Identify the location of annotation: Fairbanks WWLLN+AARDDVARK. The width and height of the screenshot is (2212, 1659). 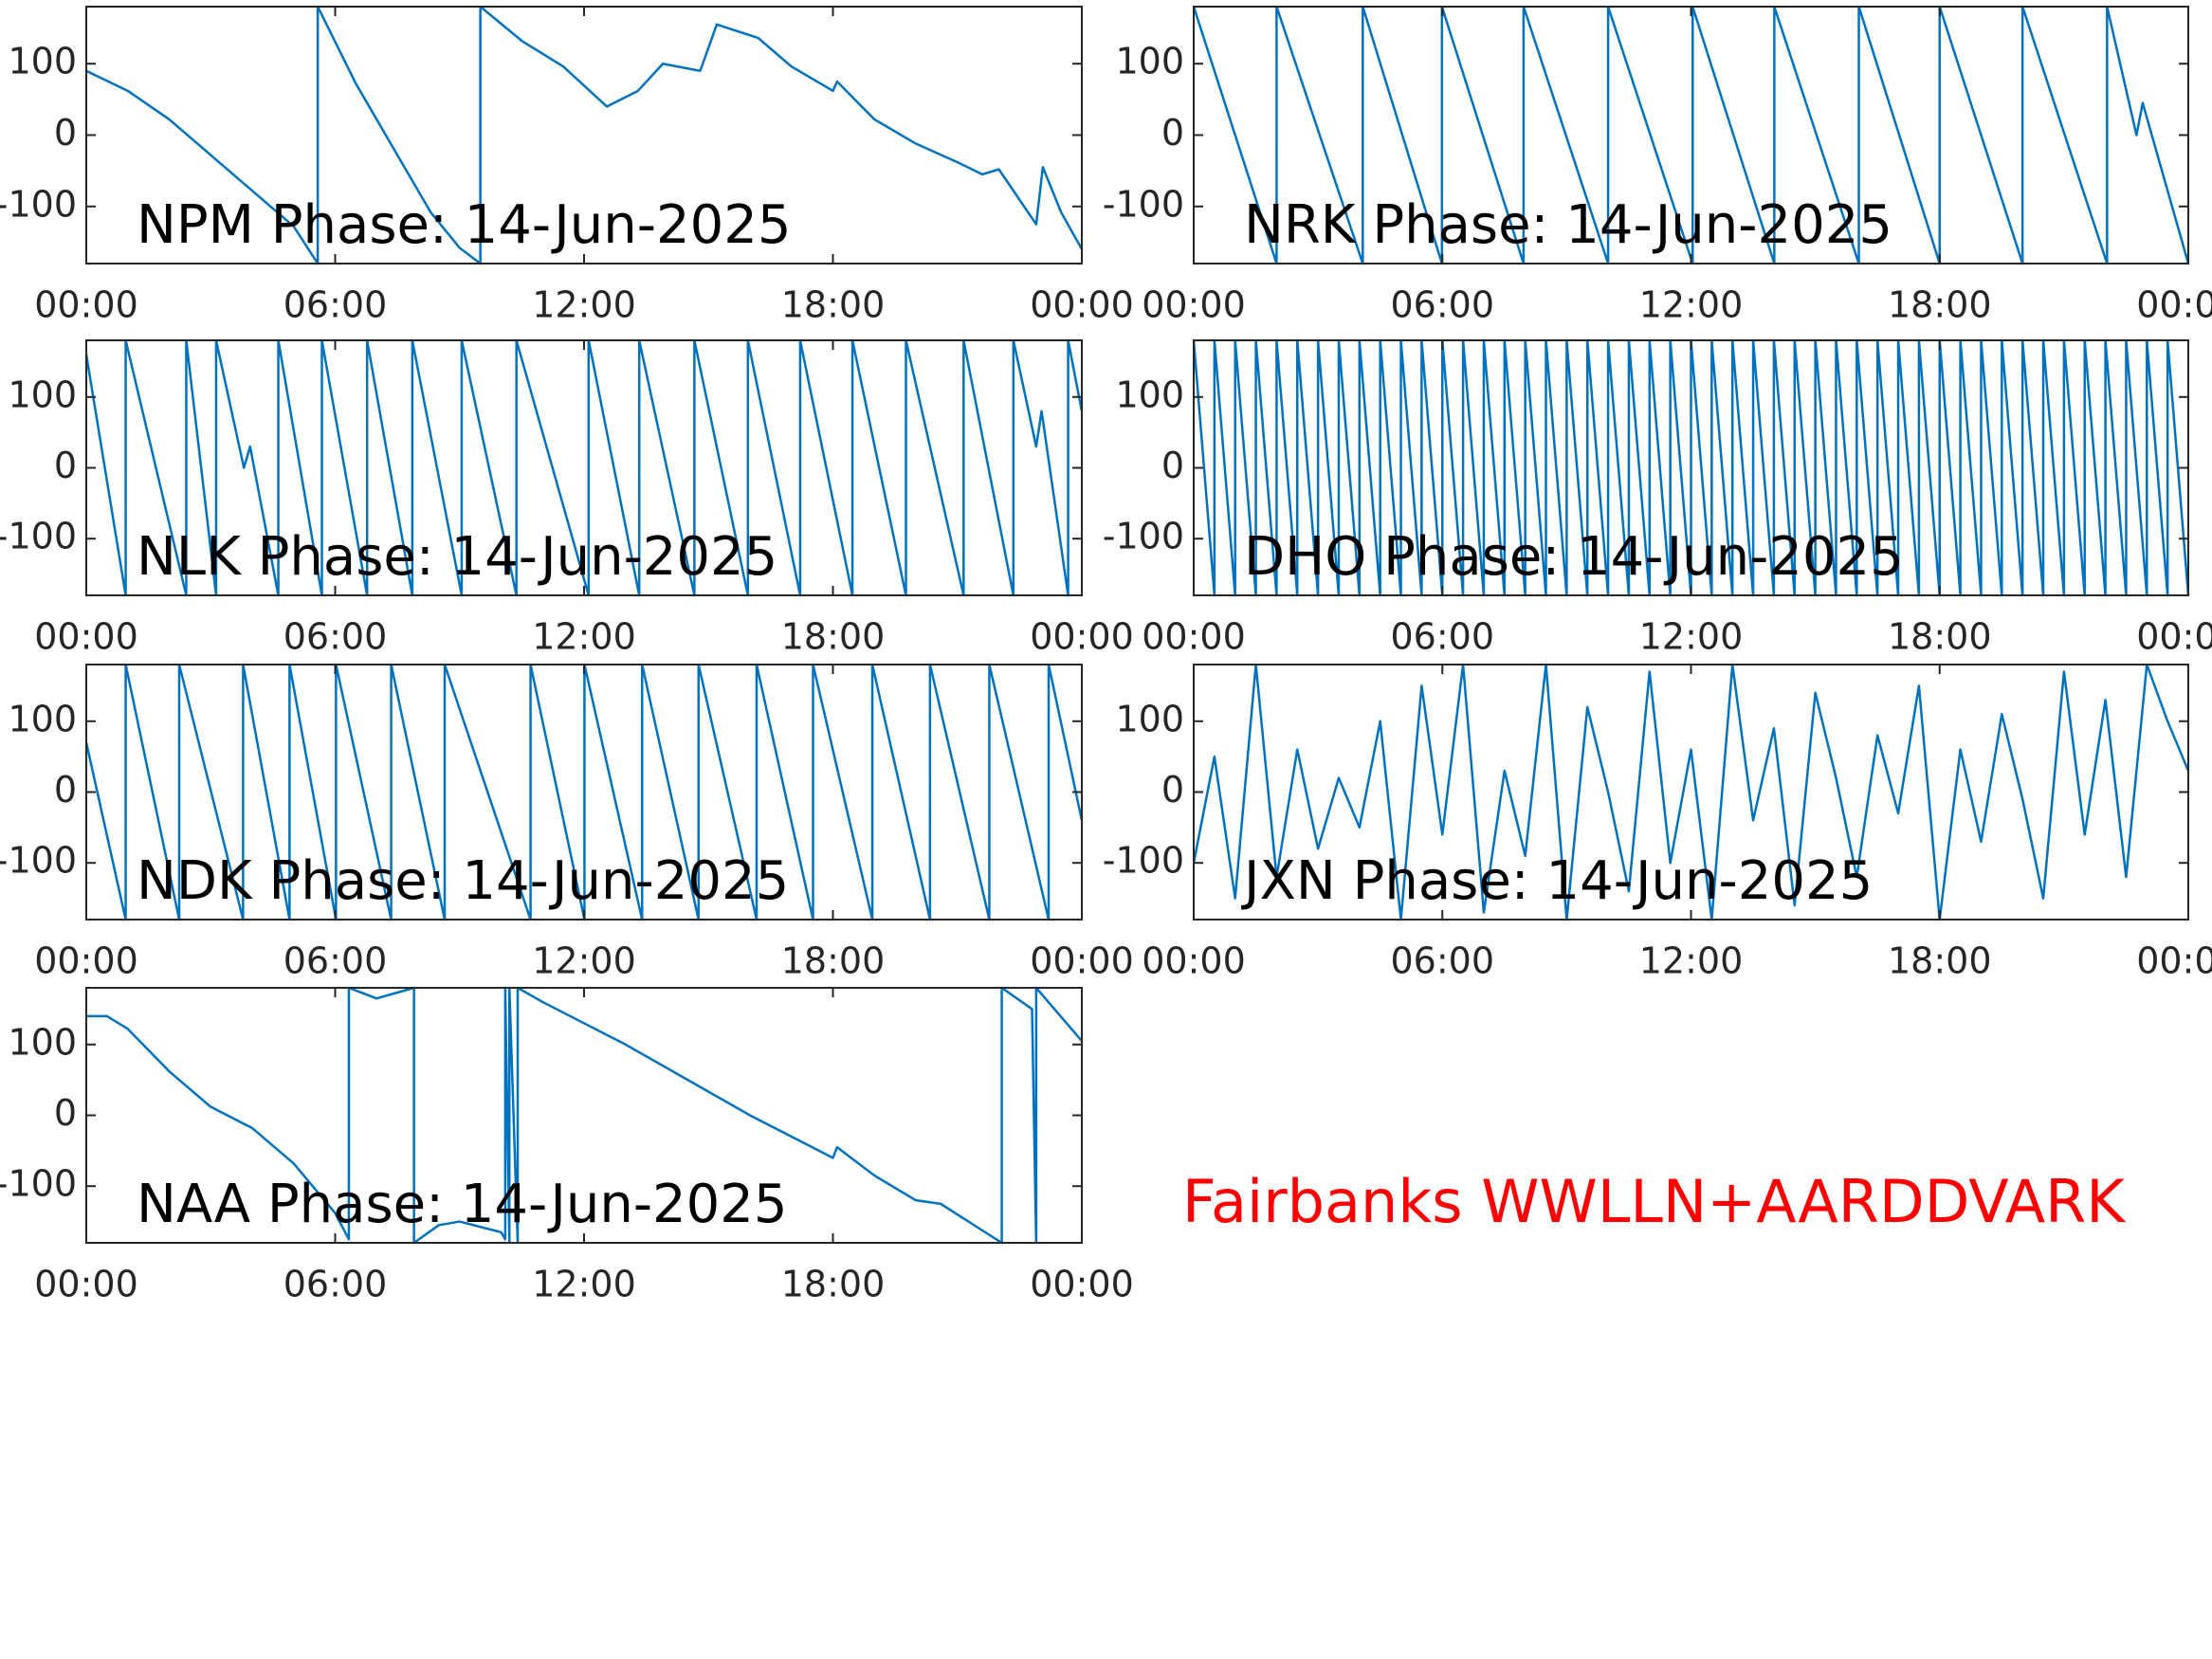
(1654, 1201).